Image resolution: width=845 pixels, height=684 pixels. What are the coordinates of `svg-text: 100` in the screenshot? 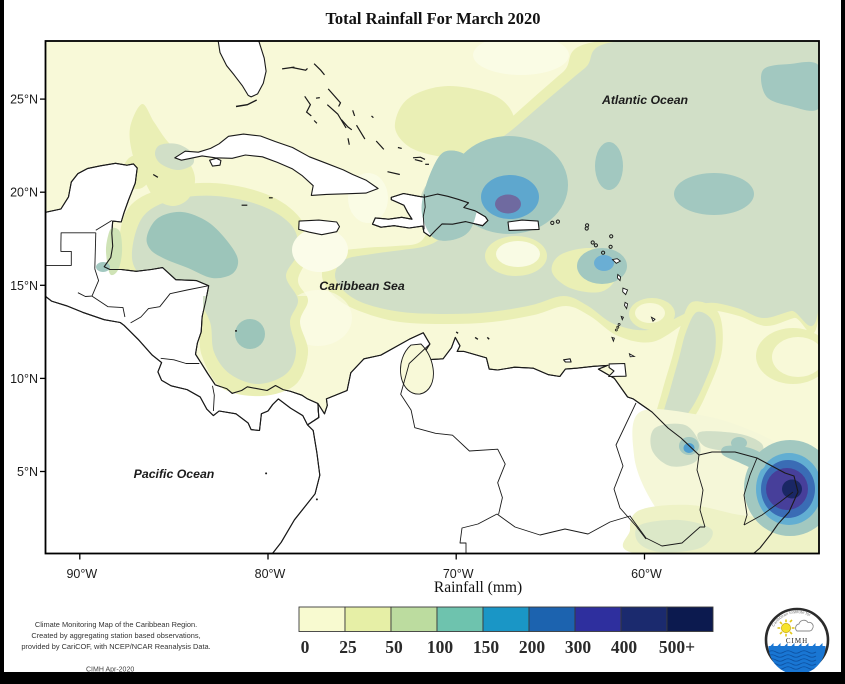 It's located at (440, 647).